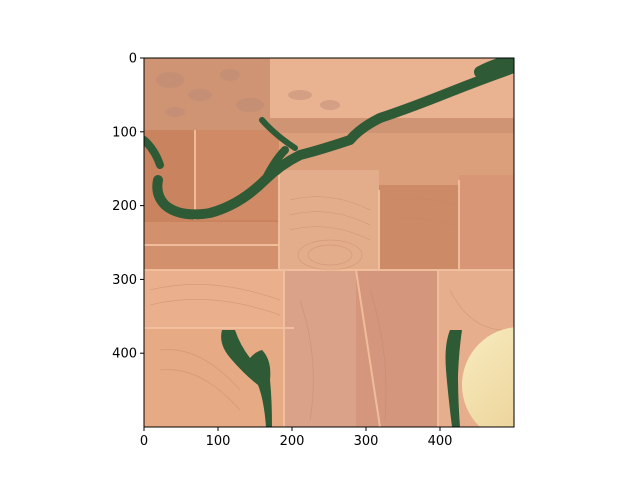 This screenshot has height=480, width=640. Describe the element at coordinates (124, 206) in the screenshot. I see `y-tick-label: 200` at that location.